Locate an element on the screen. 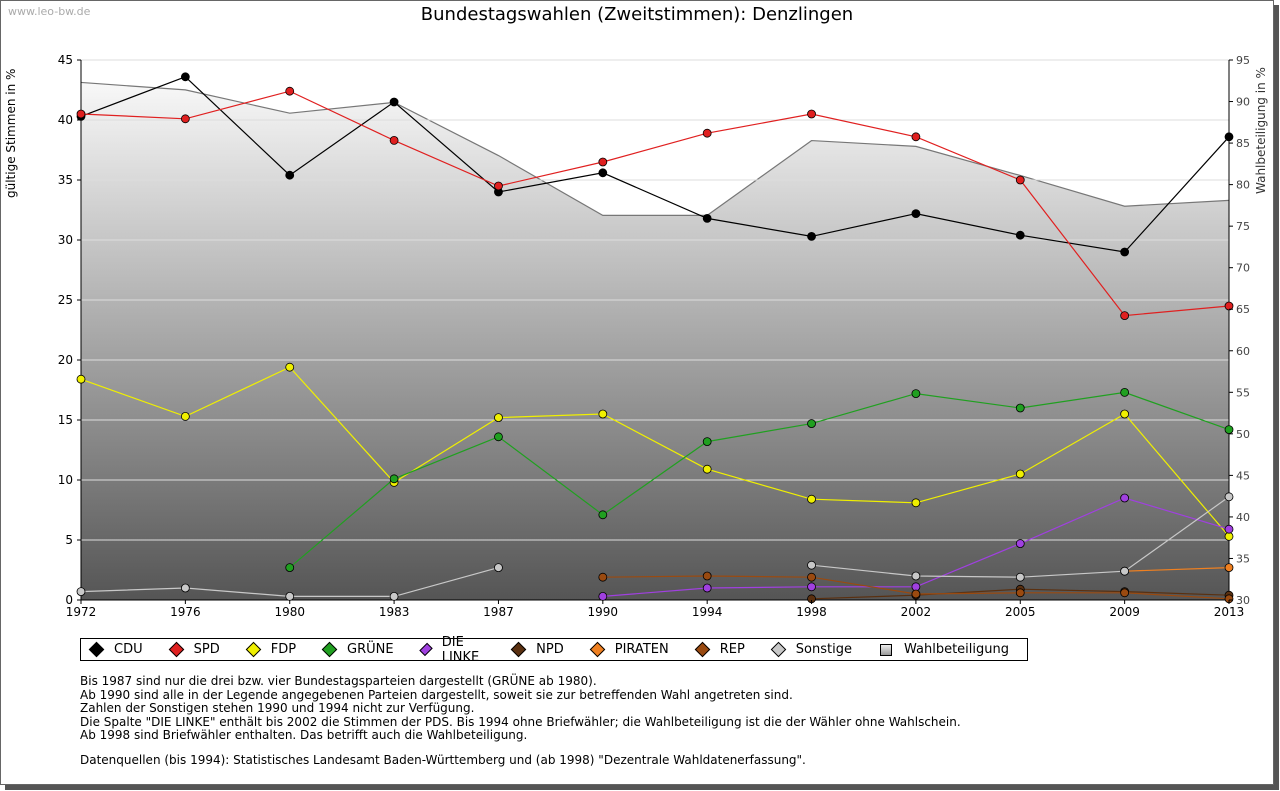 This screenshot has width=1280, height=791. y-right-tick-label: 65 is located at coordinates (1243, 309).